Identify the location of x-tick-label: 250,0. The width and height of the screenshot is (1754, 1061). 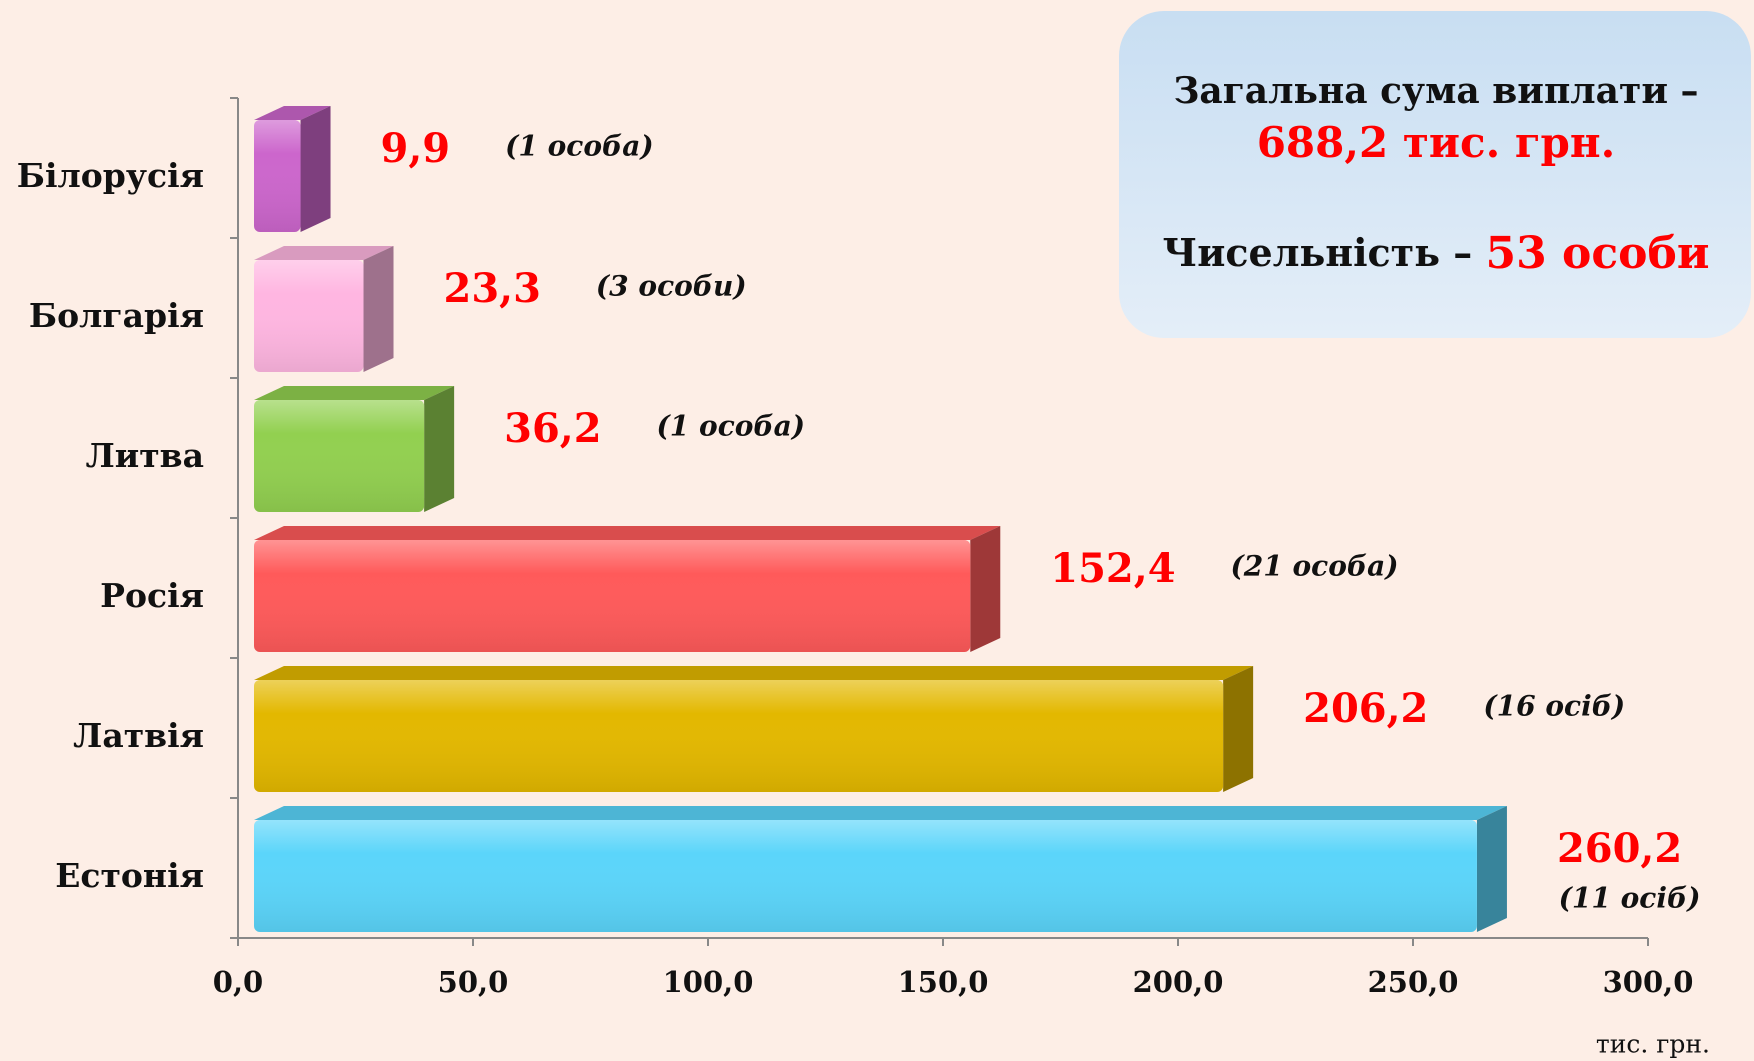
(1413, 982).